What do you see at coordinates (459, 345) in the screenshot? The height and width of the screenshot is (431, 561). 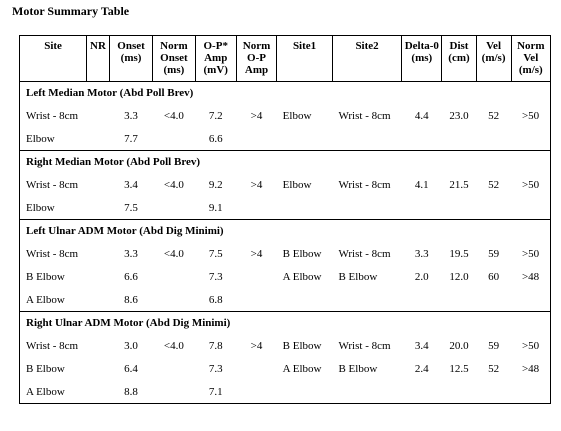 I see `cell-dist: 20.0` at bounding box center [459, 345].